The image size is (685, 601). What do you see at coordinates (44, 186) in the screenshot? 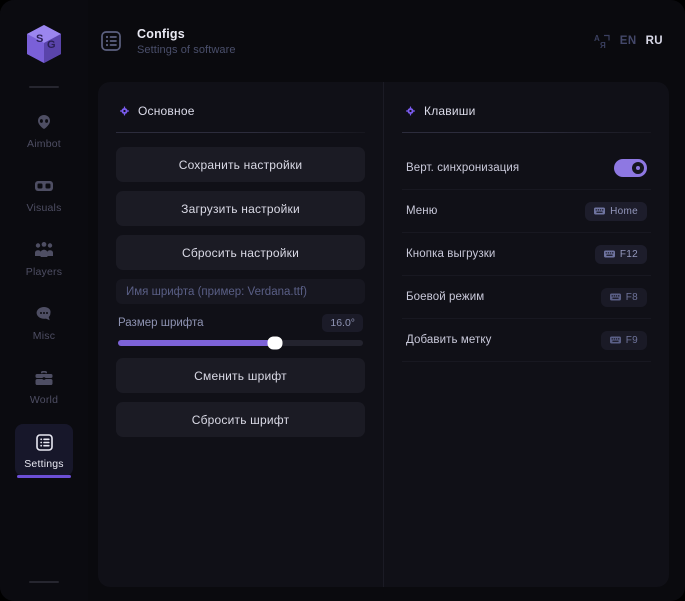
I see `goggles-icon` at bounding box center [44, 186].